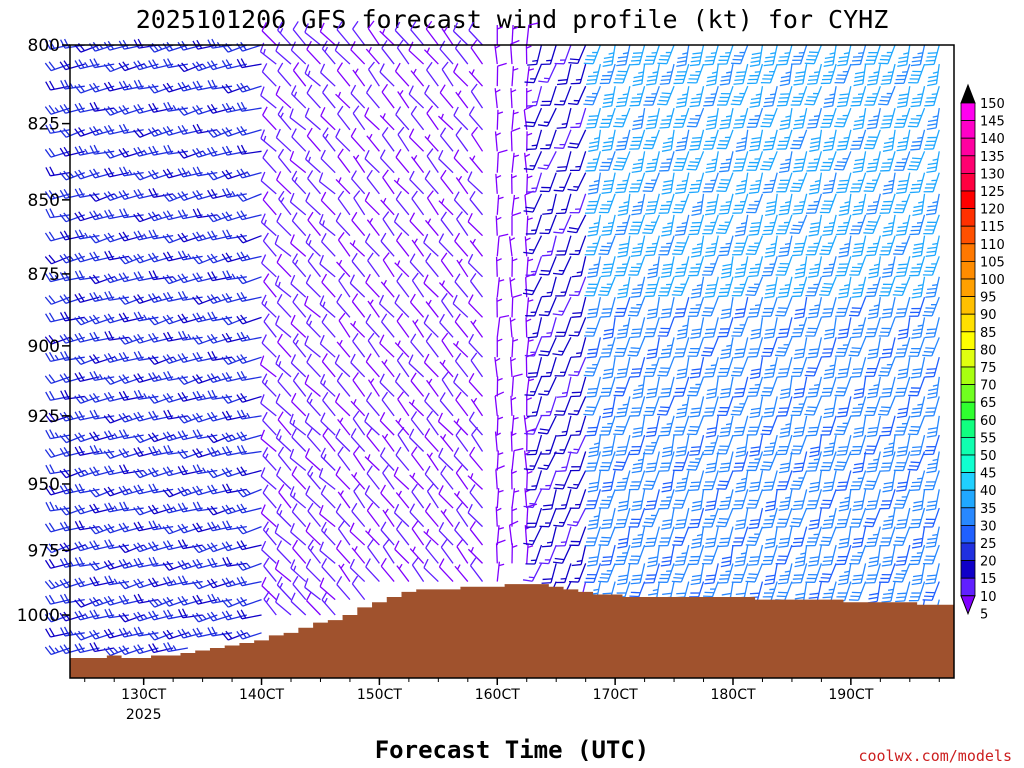 This screenshot has height=768, width=1024. Describe the element at coordinates (526, 327) in the screenshot. I see `barb-staff` at that location.